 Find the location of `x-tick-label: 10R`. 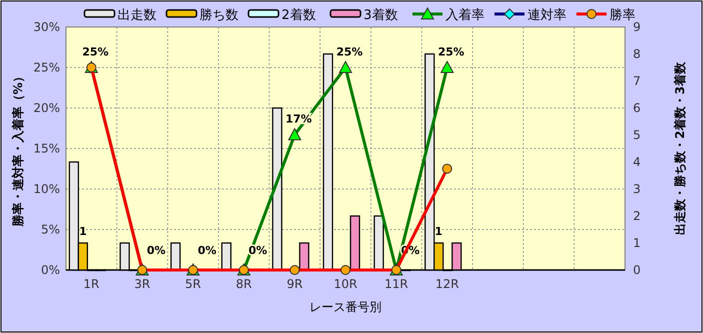

x-tick-label: 10R is located at coordinates (346, 284).